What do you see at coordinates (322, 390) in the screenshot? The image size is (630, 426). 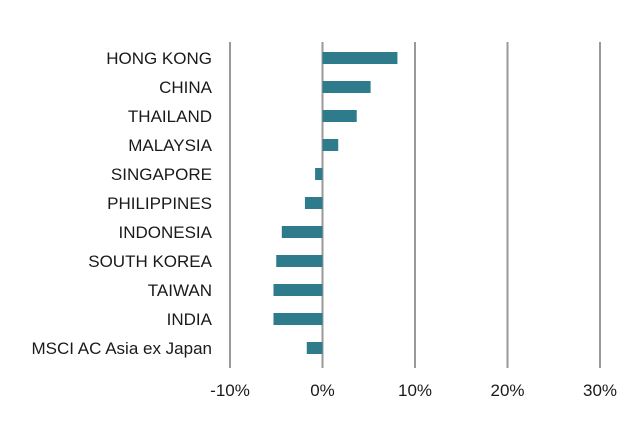 I see `x-tick-label: 0%` at bounding box center [322, 390].